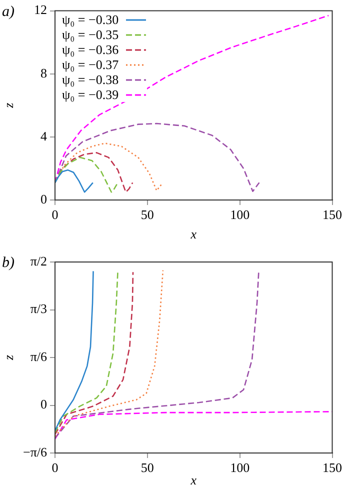  I want to click on y-tick-label: −π/6, so click(35, 452).